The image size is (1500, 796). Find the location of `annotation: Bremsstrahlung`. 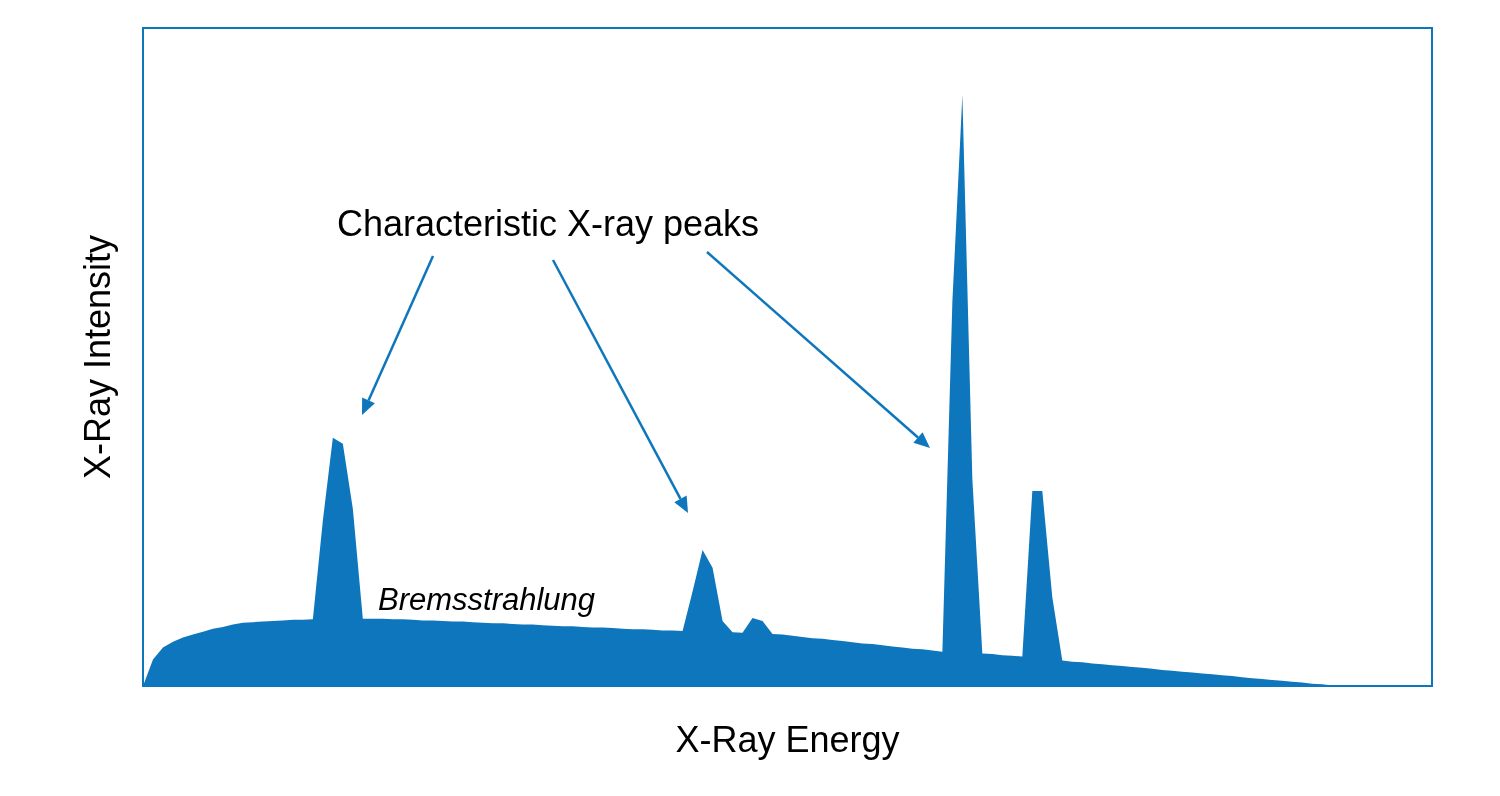

annotation: Bremsstrahlung is located at coordinates (487, 599).